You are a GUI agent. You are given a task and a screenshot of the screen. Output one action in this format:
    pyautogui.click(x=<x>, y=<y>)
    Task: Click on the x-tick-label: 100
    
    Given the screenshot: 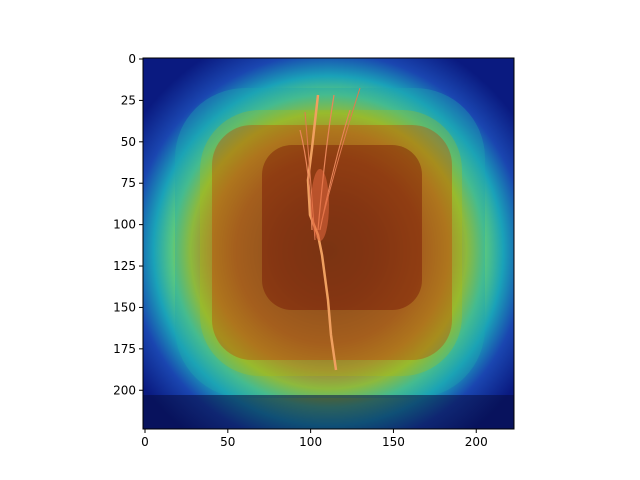 What is the action you would take?
    pyautogui.click(x=310, y=442)
    